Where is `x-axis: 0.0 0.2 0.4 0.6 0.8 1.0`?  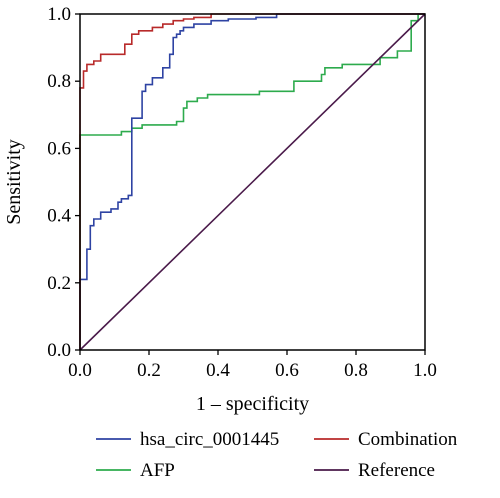 x-axis: 0.0 0.2 0.4 0.6 0.8 1.0 is located at coordinates (252, 365).